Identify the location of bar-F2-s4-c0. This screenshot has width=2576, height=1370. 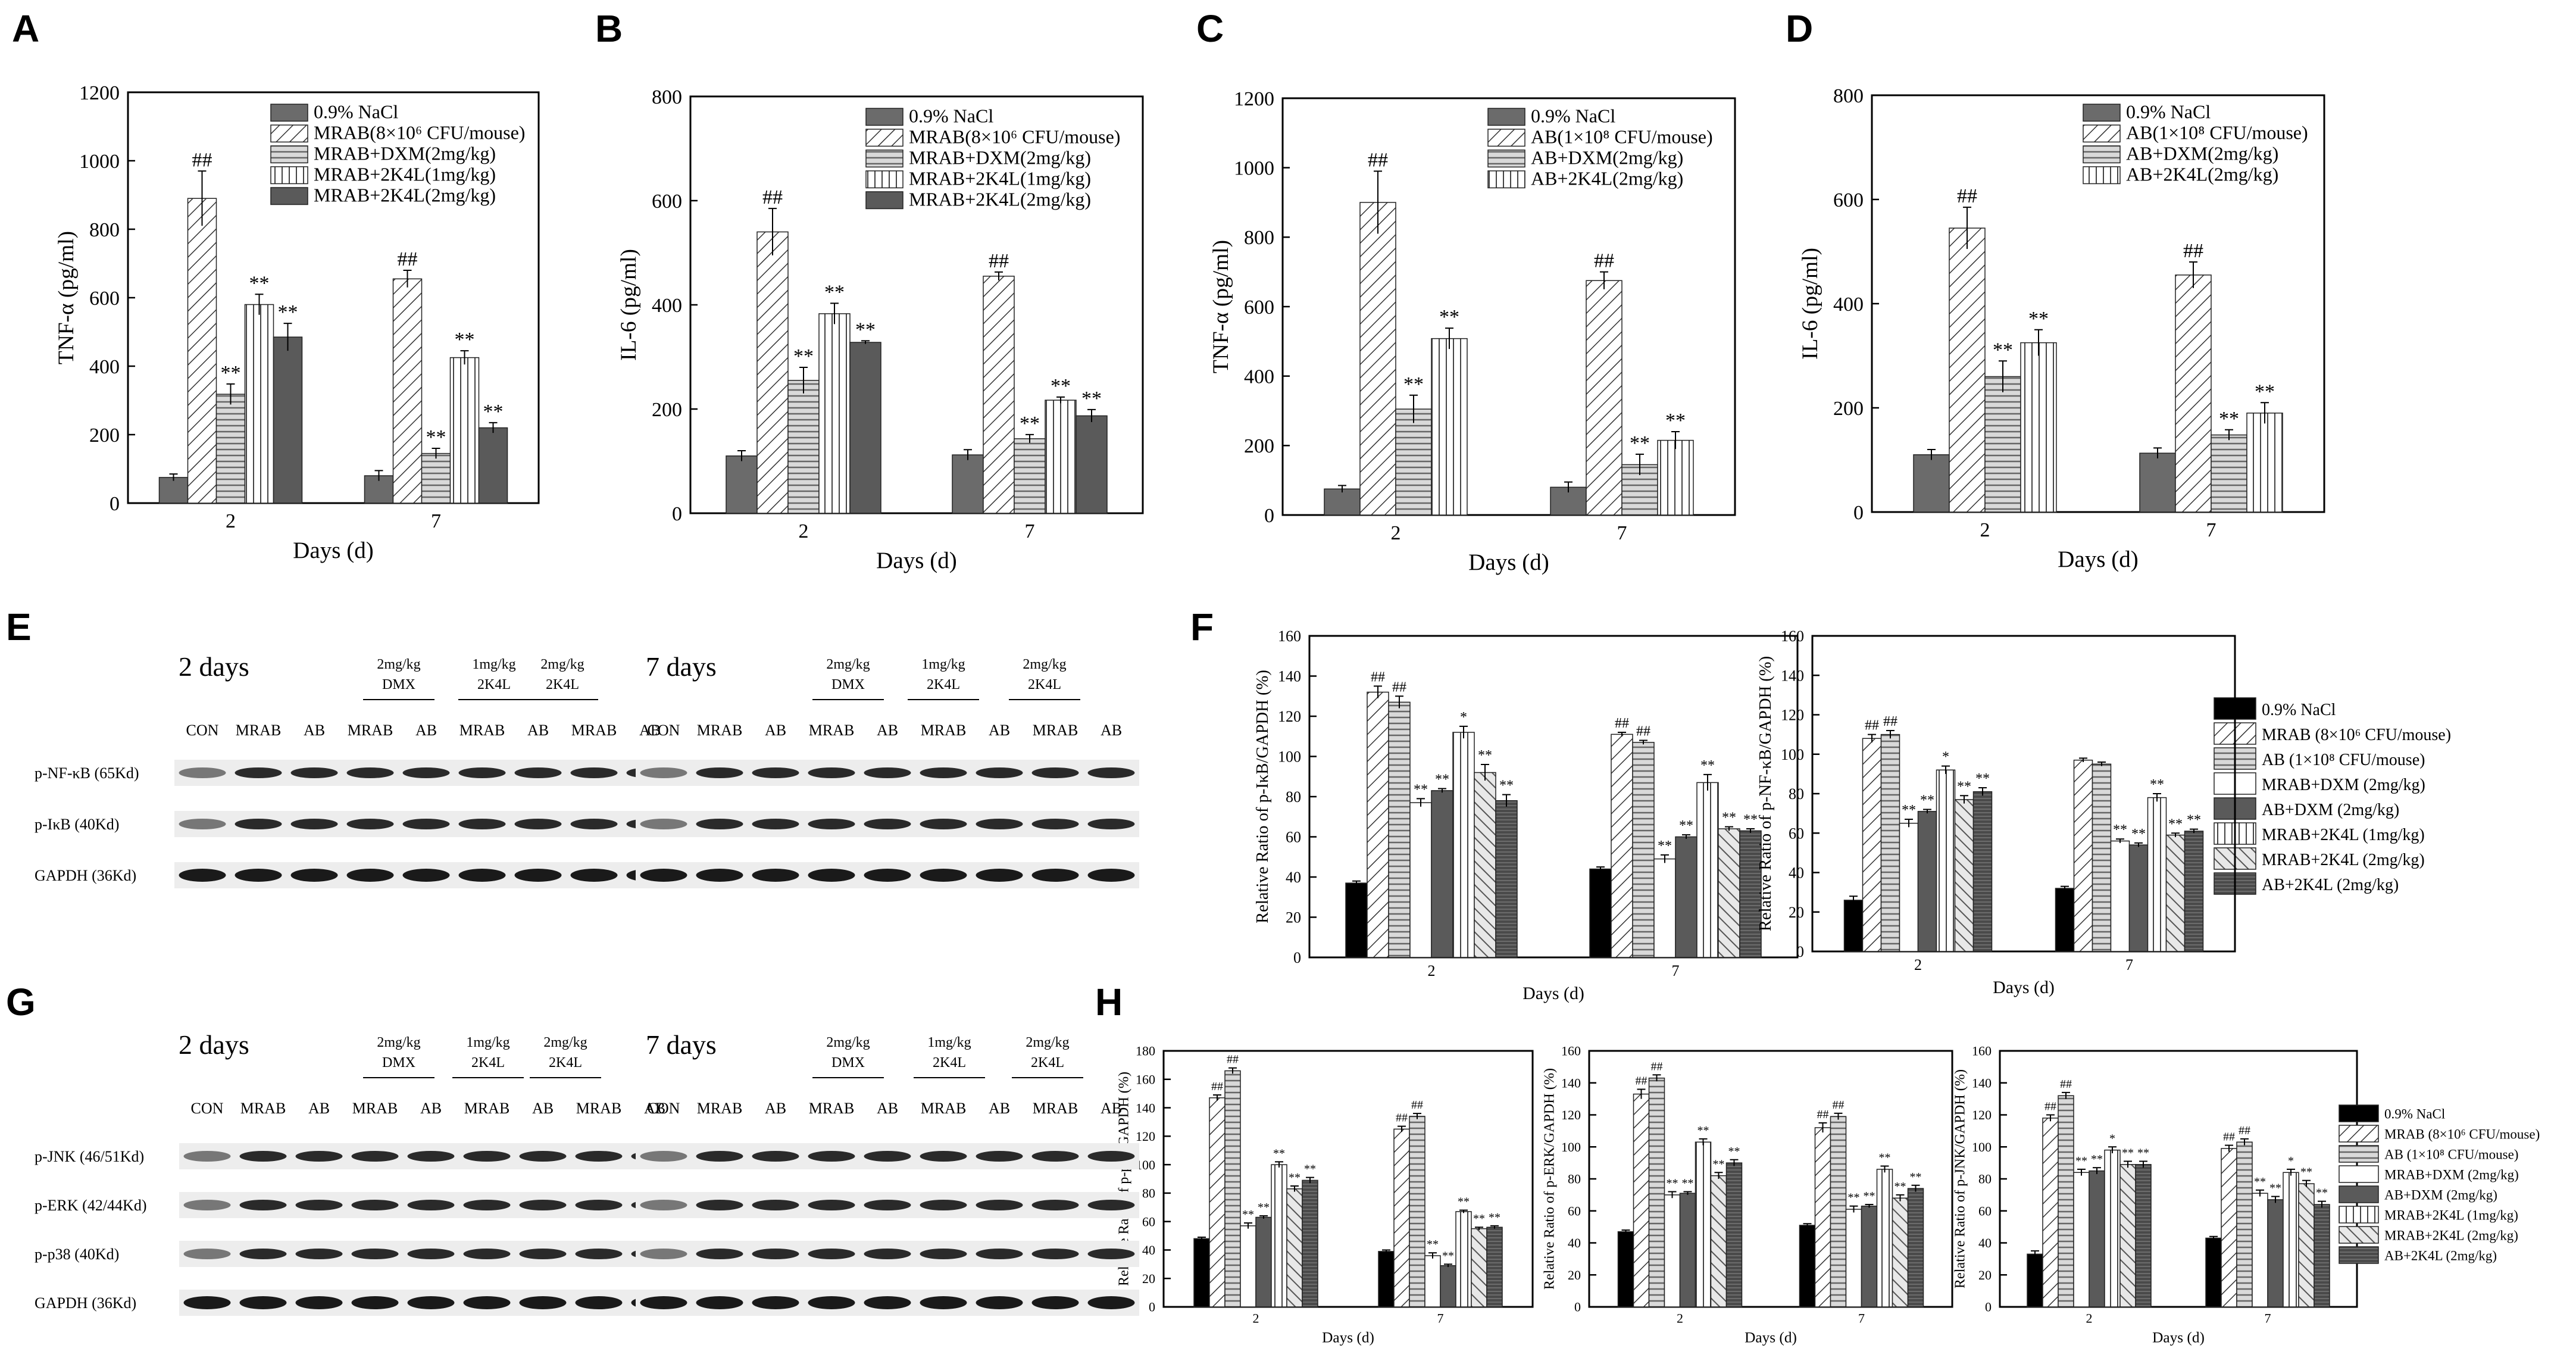
(1927, 881).